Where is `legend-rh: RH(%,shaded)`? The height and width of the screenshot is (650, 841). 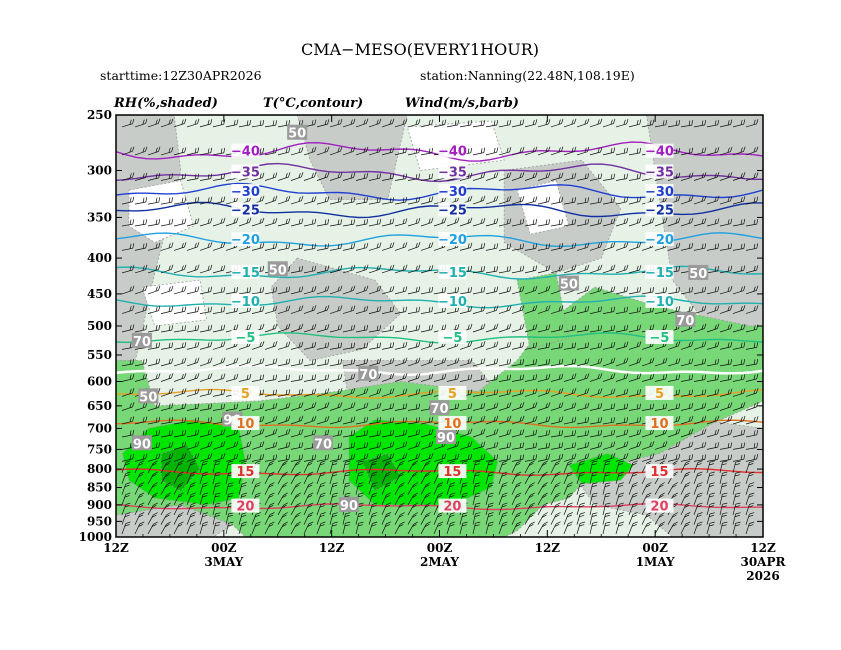
legend-rh: RH(%,shaded) is located at coordinates (165, 103).